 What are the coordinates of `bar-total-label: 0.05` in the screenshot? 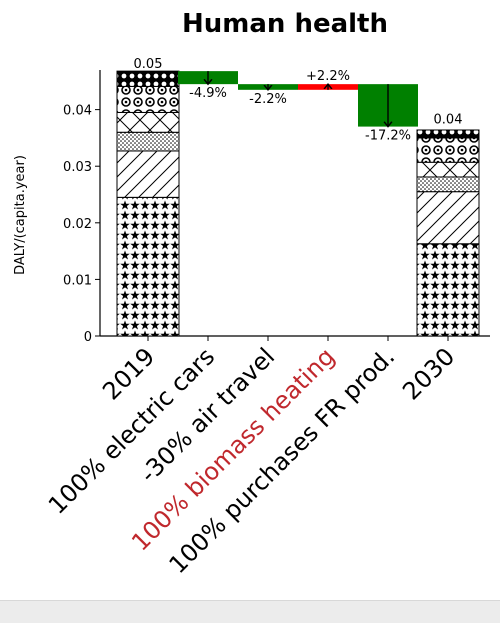 It's located at (148, 64).